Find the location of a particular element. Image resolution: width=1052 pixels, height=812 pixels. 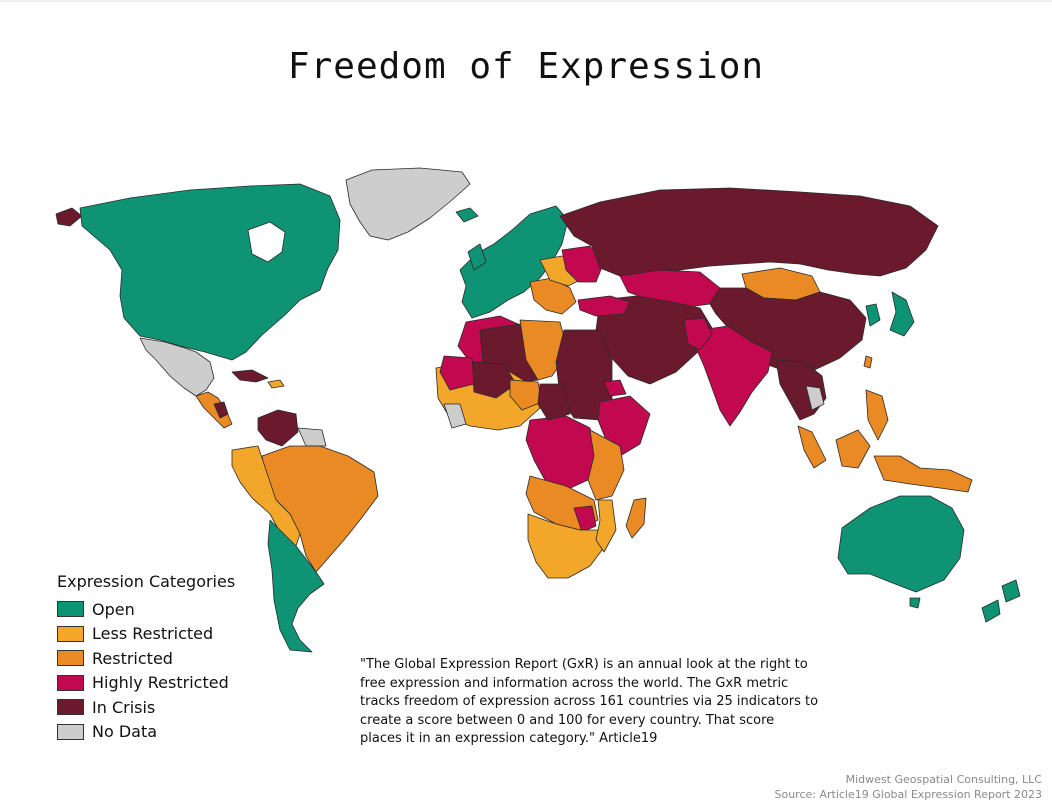

legend-item-restricted: Restricted is located at coordinates (146, 658).